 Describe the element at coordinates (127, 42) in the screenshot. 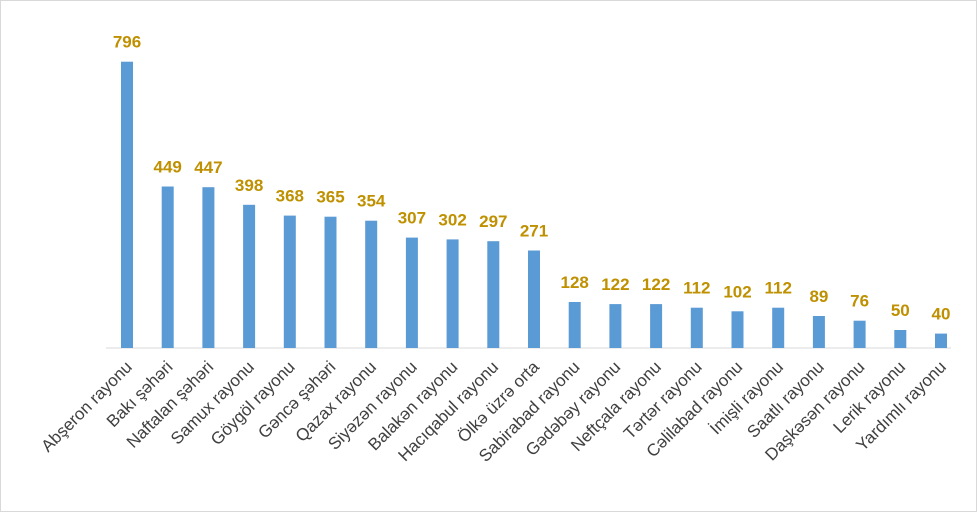

I see `data-label: 796` at that location.